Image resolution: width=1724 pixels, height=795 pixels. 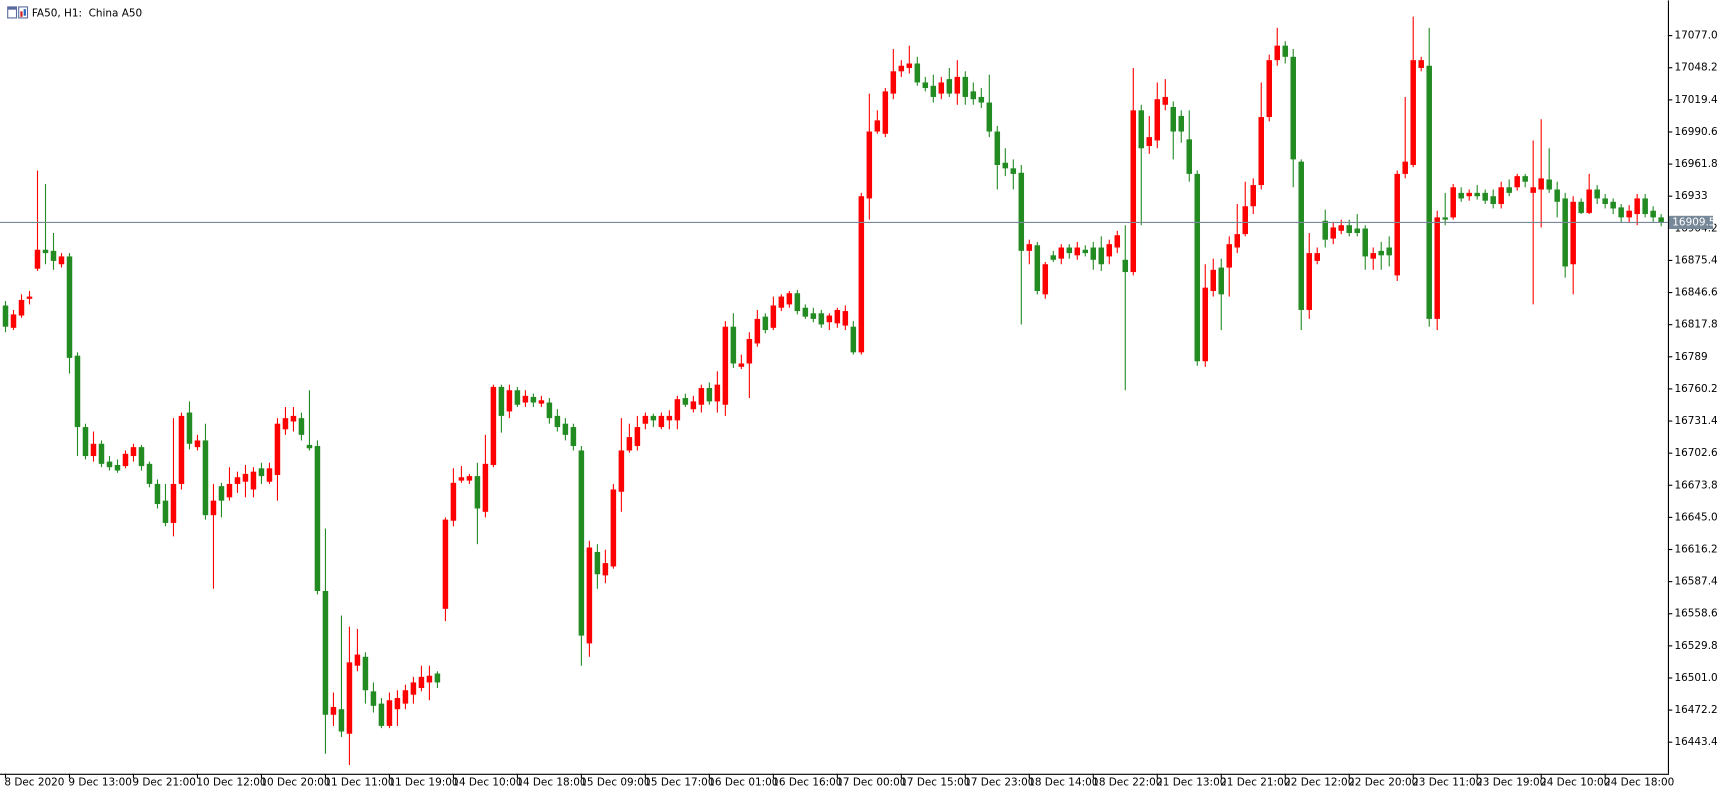 What do you see at coordinates (295, 783) in the screenshot?
I see `x-tick-label: 10 Dec 20:00` at bounding box center [295, 783].